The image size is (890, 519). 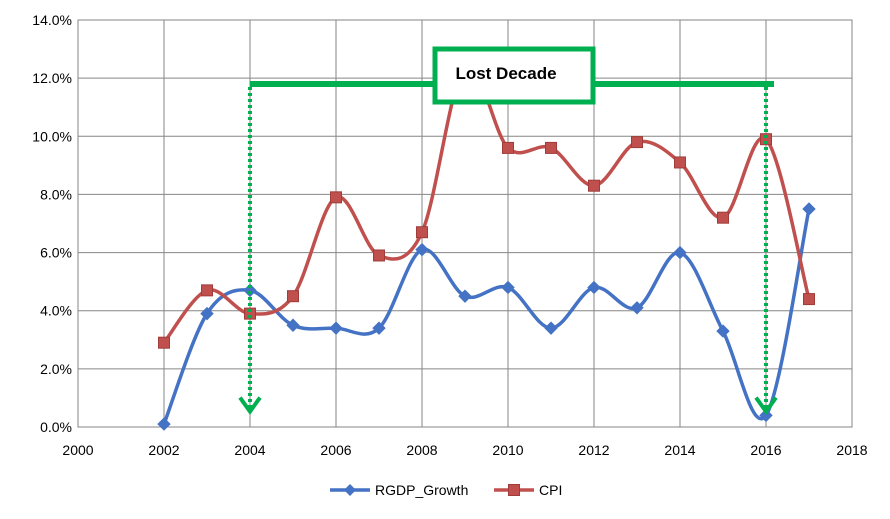 I want to click on x-tick-label: 2006, so click(x=335, y=450).